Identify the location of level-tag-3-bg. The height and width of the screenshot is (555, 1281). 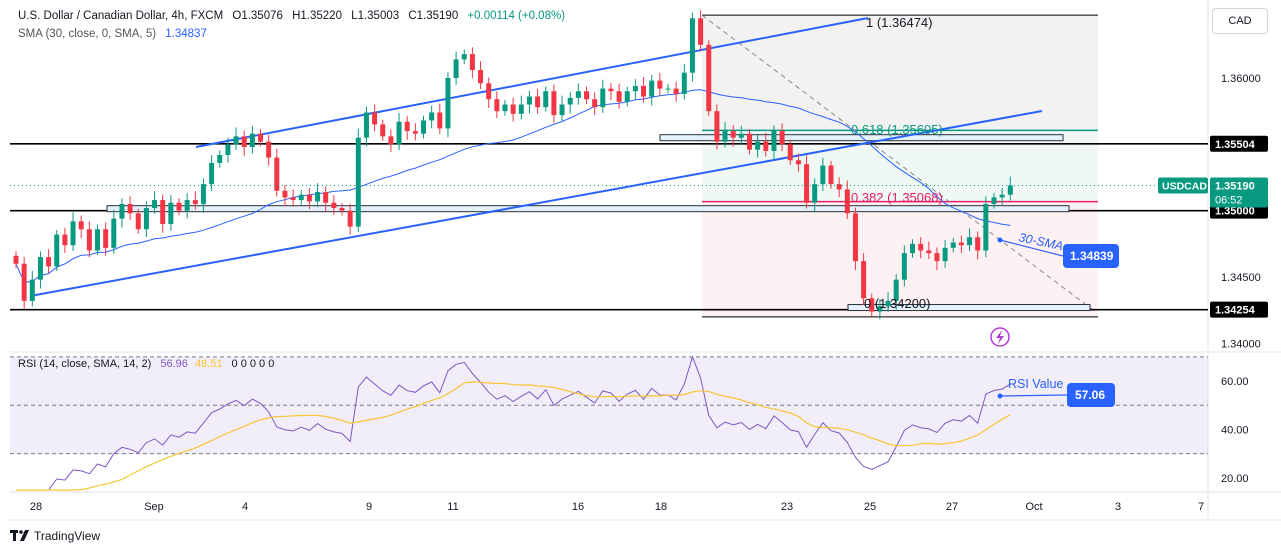
(1239, 309).